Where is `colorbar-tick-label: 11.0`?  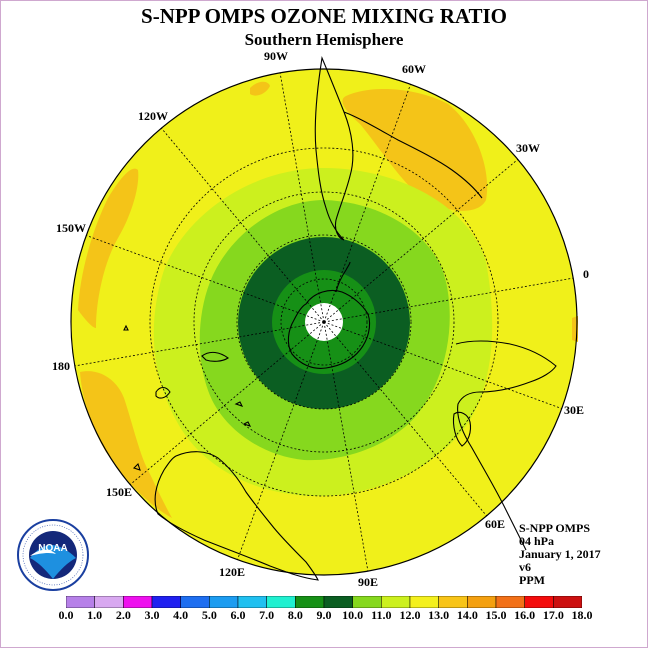
colorbar-tick-label: 11.0 is located at coordinates (381, 615).